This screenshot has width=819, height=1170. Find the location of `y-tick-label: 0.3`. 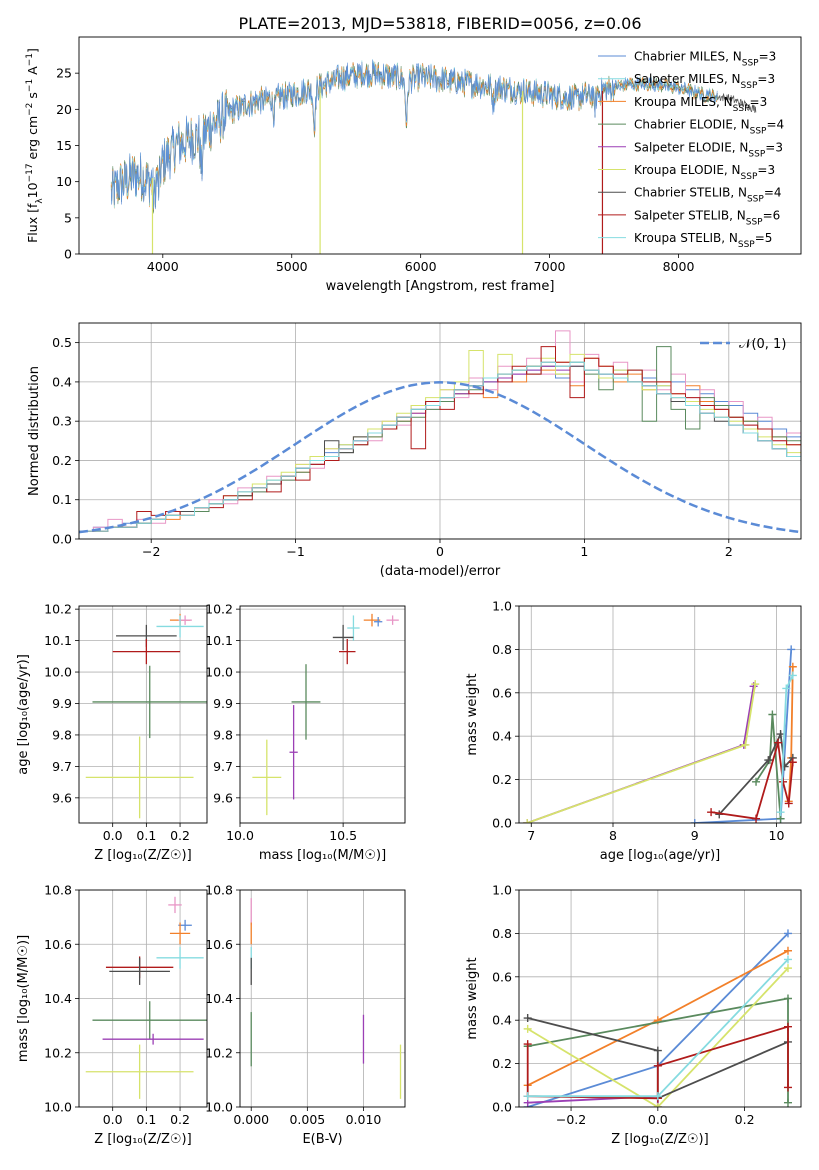

y-tick-label: 0.3 is located at coordinates (62, 421).